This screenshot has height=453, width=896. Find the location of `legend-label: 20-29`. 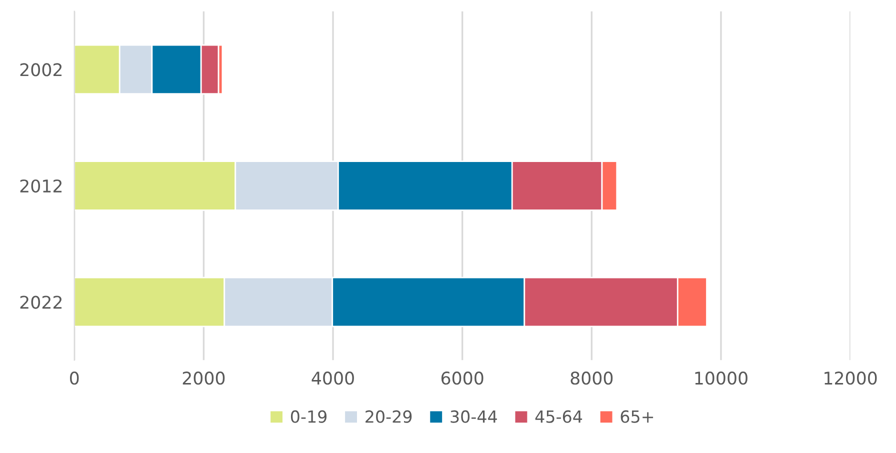

legend-label: 20-29 is located at coordinates (389, 416).